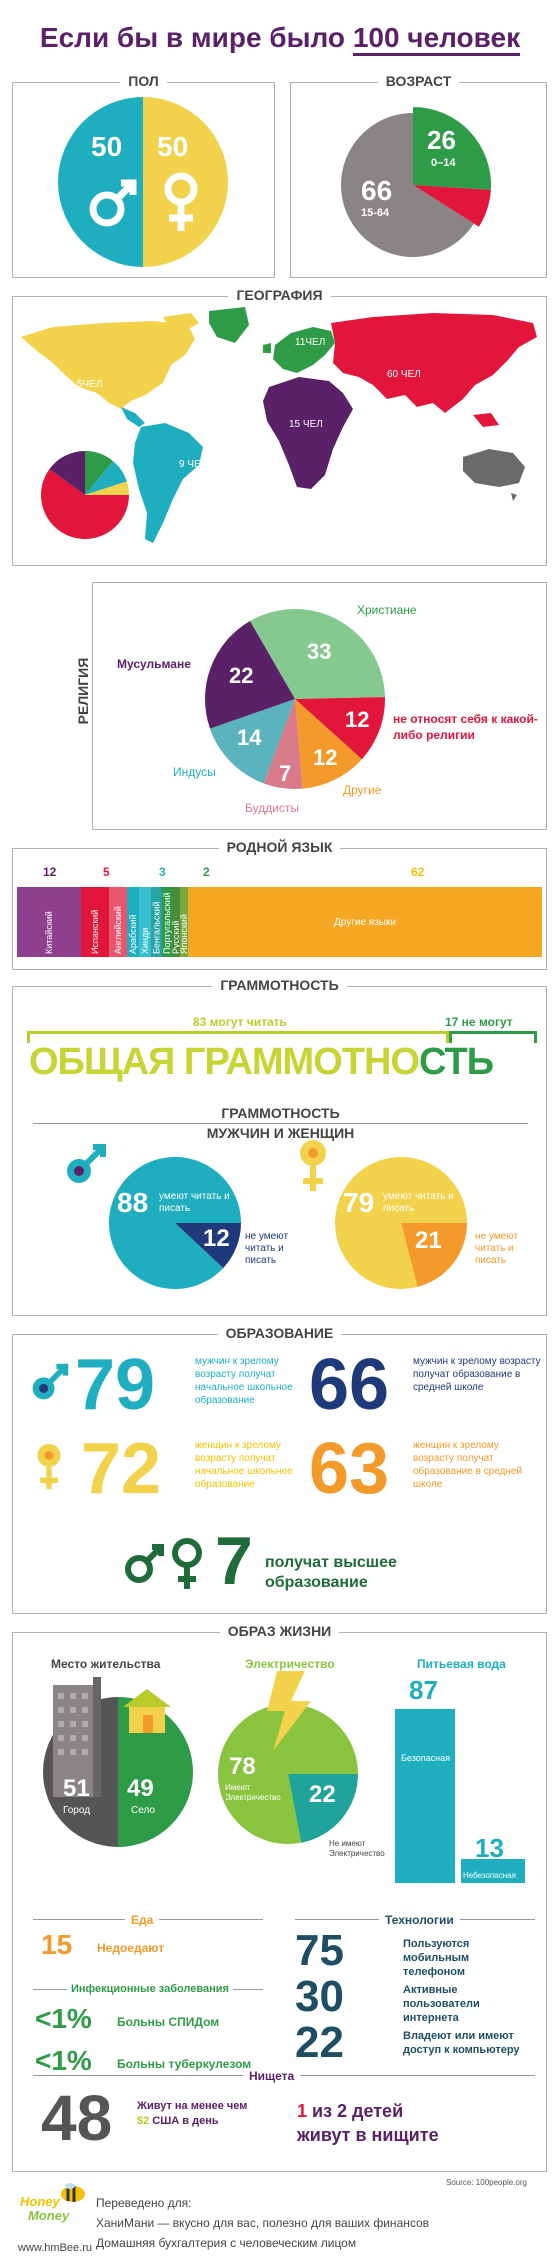  I want to click on tb-label: Больны туберкулезом, so click(184, 2064).